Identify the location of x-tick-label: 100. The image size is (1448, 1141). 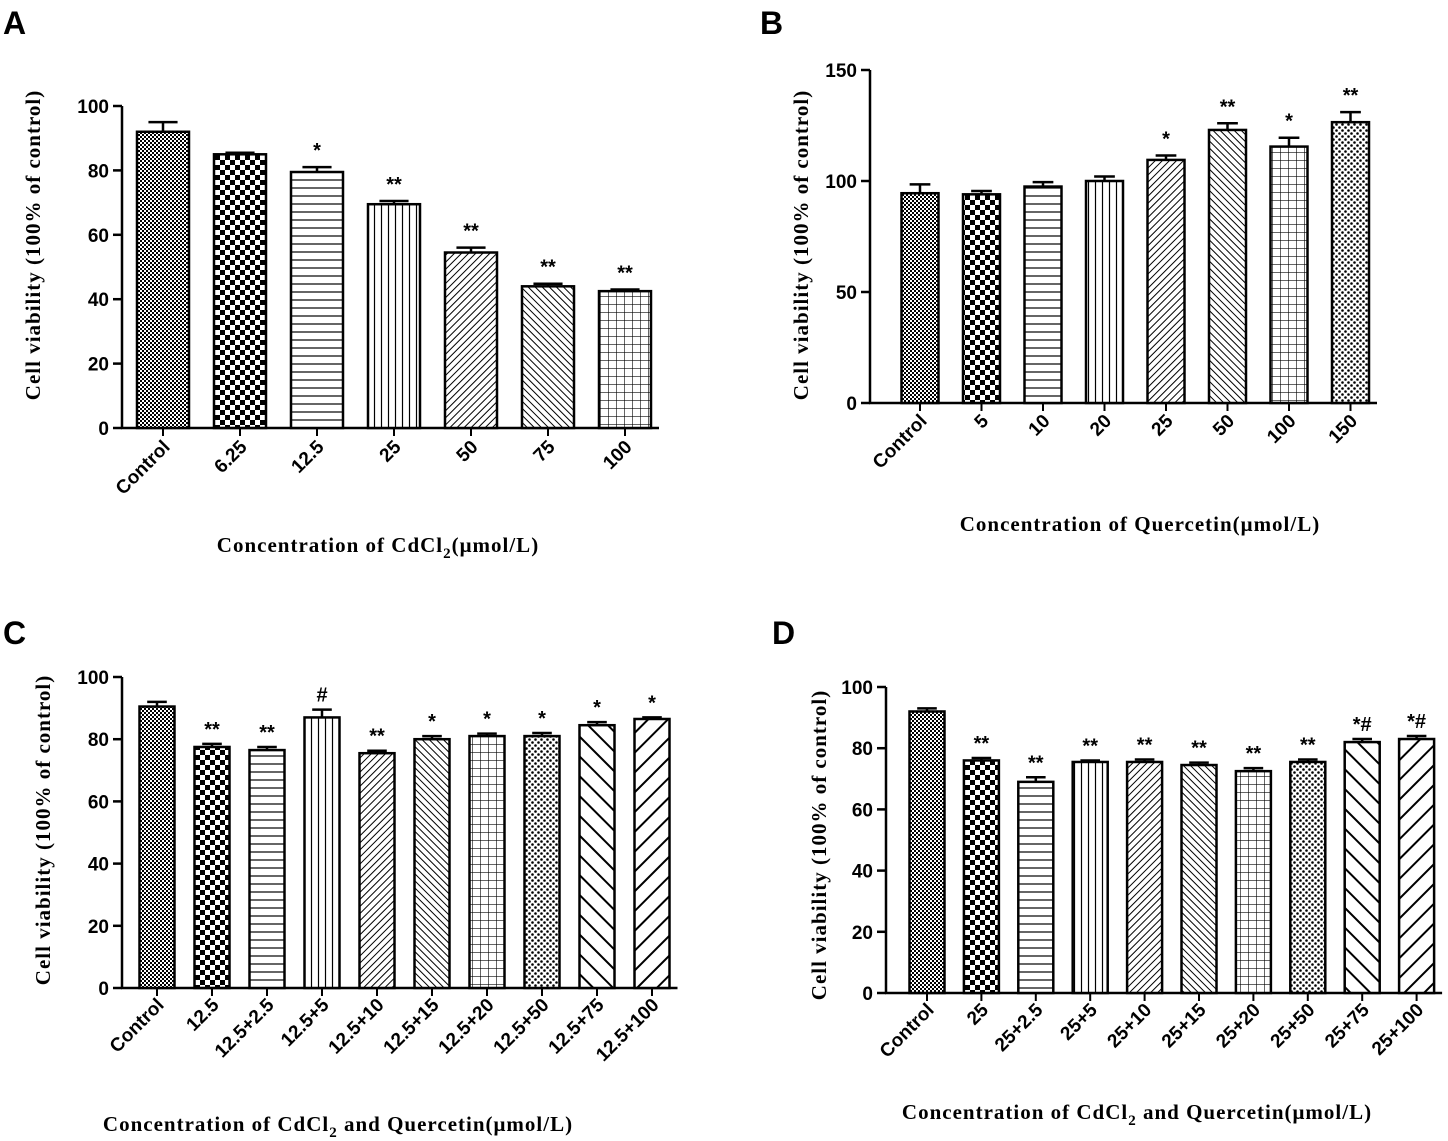
(1281, 429).